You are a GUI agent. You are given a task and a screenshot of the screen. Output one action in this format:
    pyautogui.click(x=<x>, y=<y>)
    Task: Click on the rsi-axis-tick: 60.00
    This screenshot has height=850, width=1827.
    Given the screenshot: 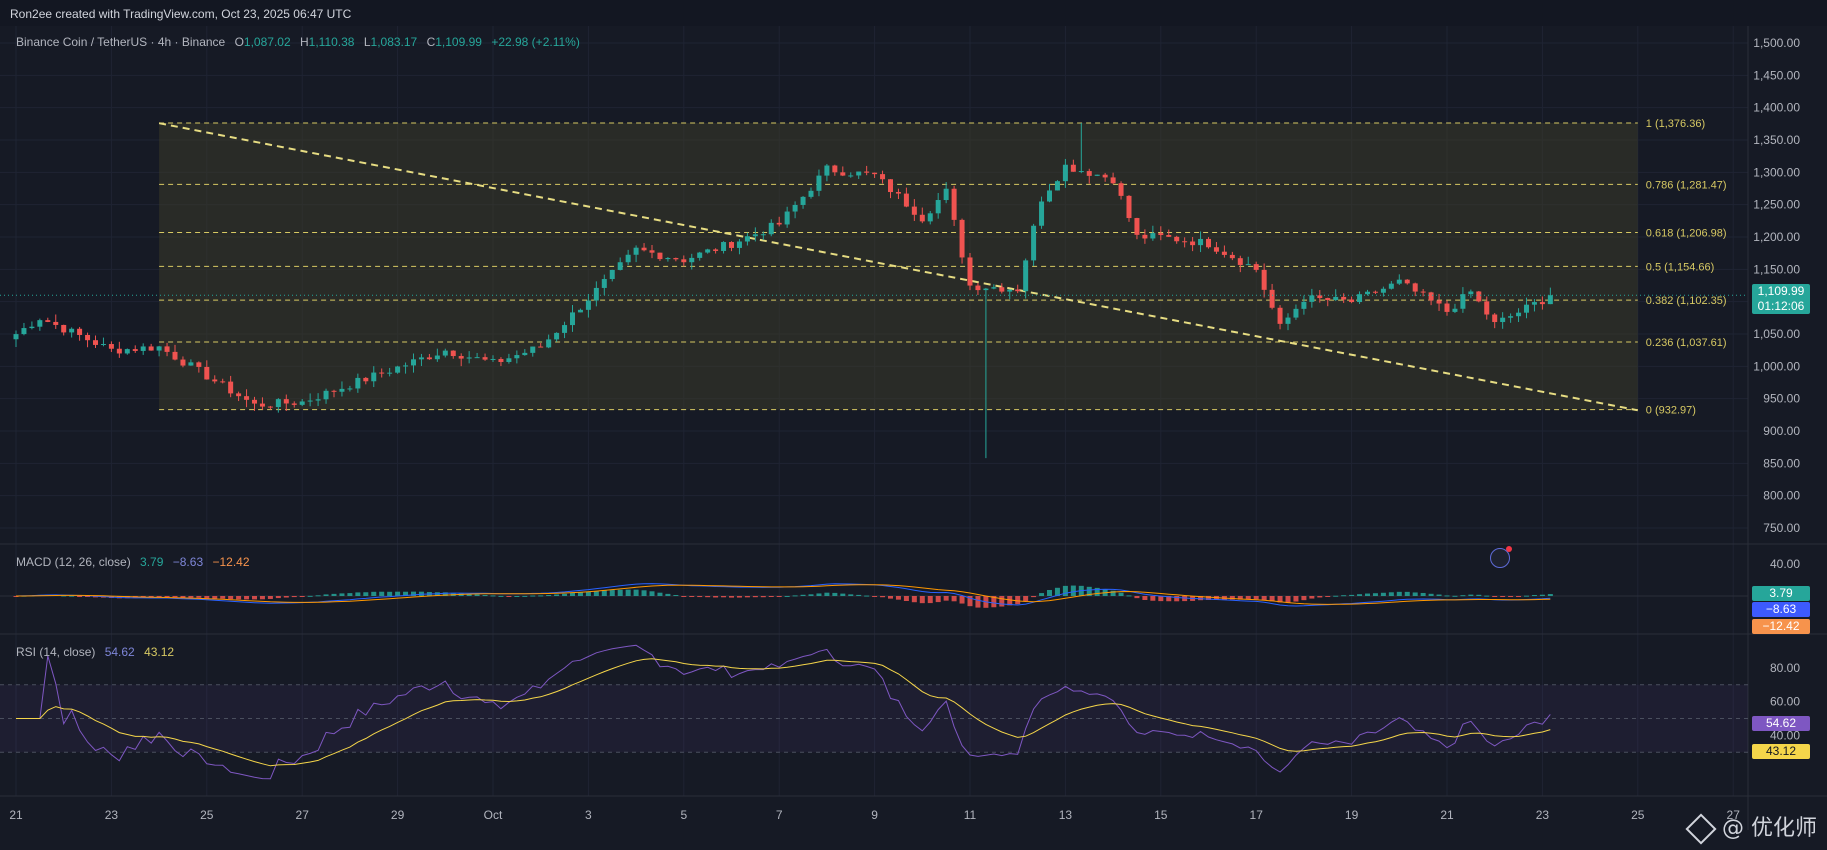 What is the action you would take?
    pyautogui.click(x=1785, y=702)
    